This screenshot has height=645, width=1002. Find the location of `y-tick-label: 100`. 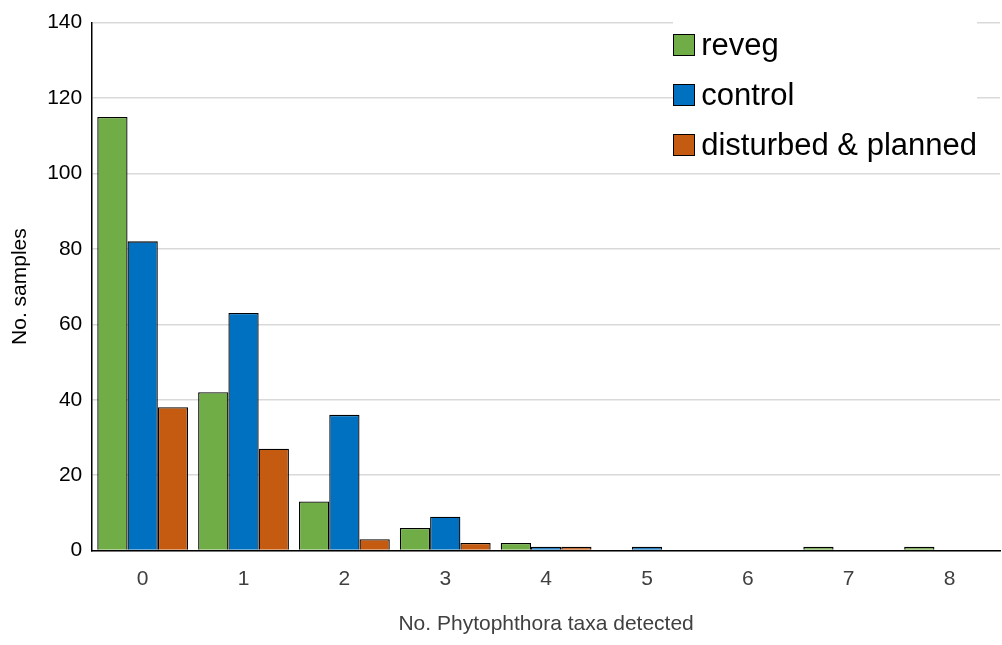

y-tick-label: 100 is located at coordinates (65, 172).